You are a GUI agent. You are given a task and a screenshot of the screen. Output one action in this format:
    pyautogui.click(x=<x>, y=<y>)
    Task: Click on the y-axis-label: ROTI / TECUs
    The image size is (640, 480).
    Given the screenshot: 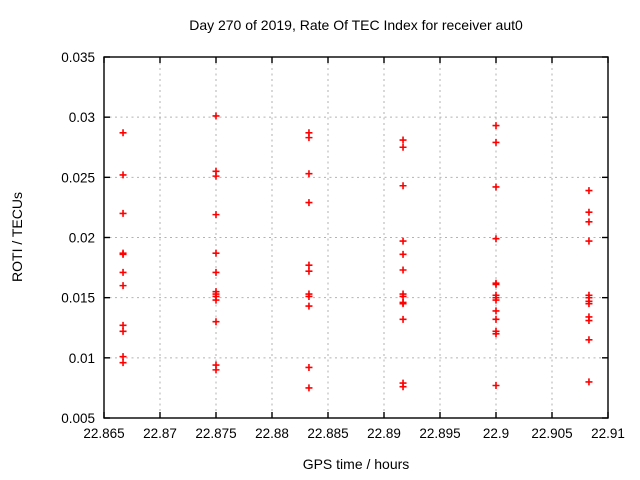 What is the action you would take?
    pyautogui.click(x=17, y=237)
    